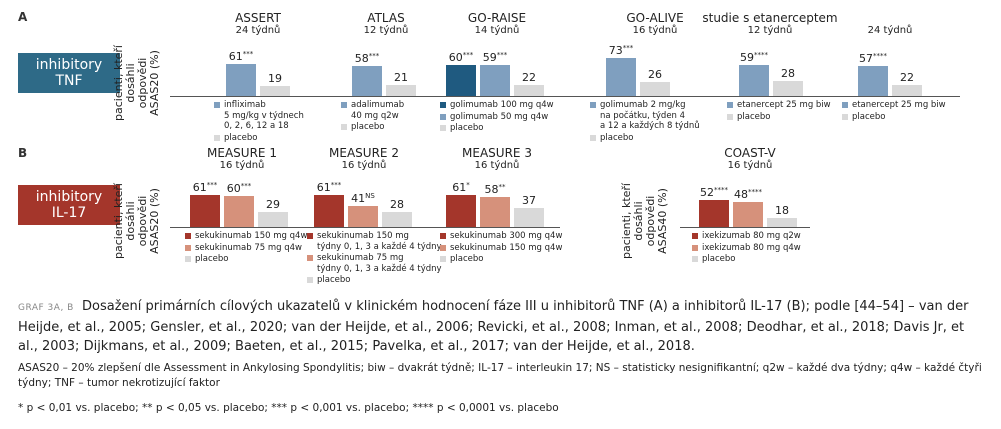  I want to click on legend-text-c0-g1-1: placebo, so click(368, 127).